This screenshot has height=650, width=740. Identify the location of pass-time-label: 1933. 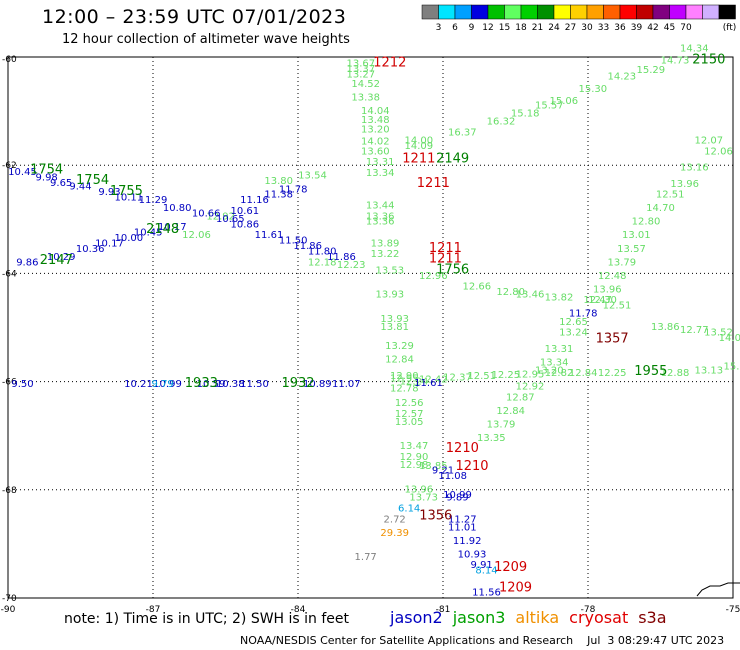
(201, 383).